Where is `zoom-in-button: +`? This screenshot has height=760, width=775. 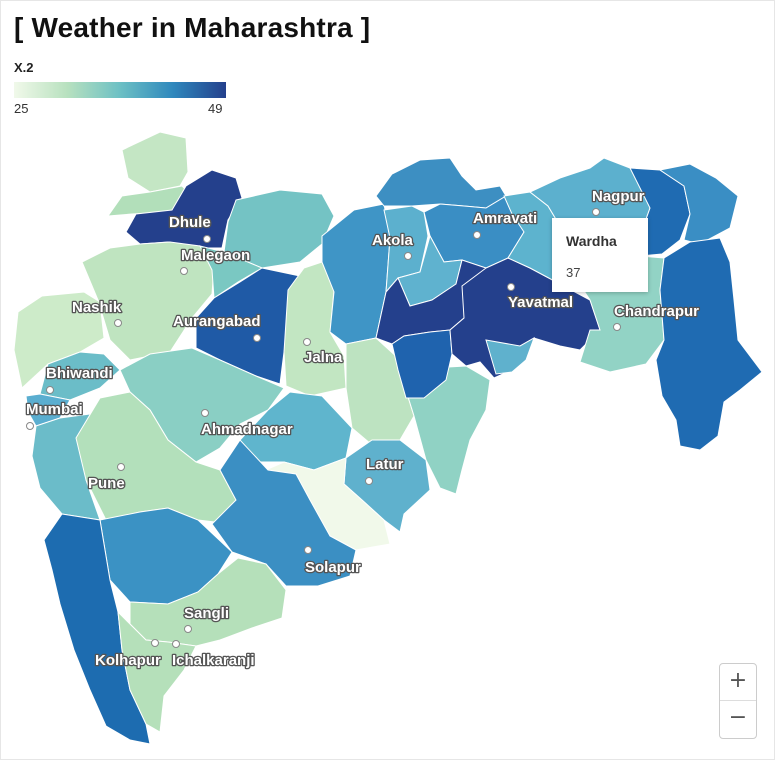
zoom-in-button: + is located at coordinates (738, 682).